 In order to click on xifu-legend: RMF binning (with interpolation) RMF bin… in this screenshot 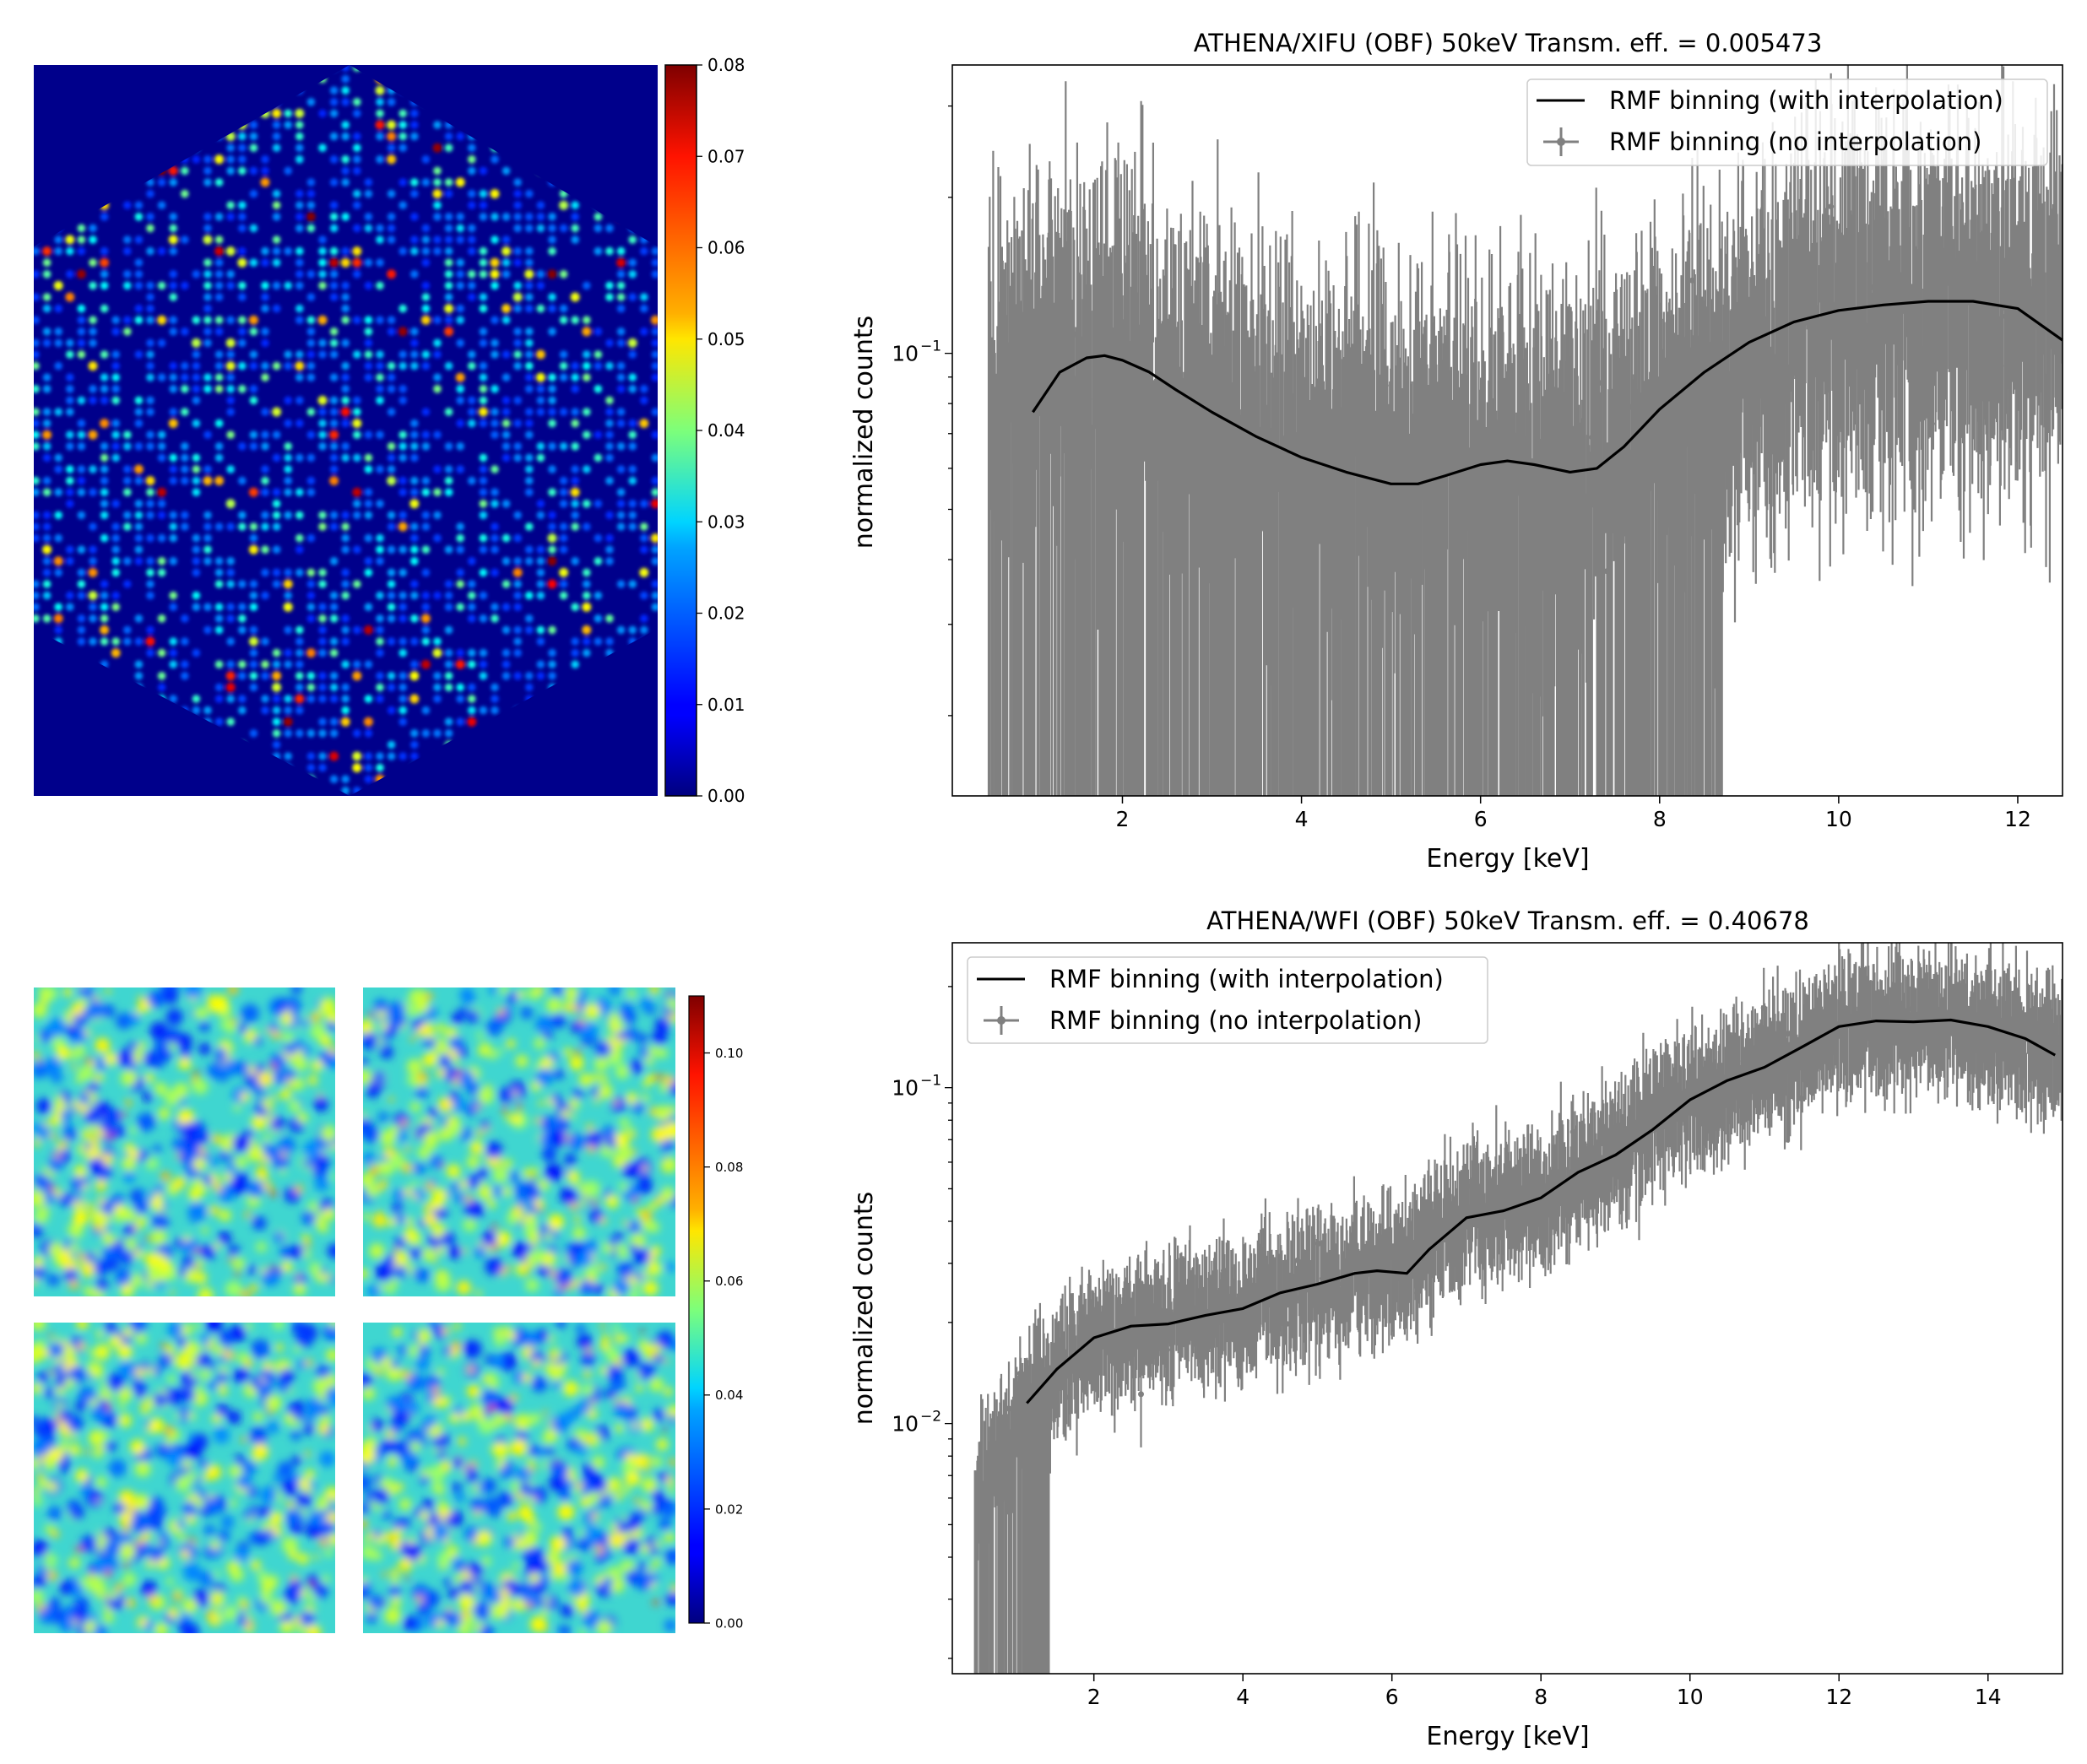, I will do `click(1787, 122)`.